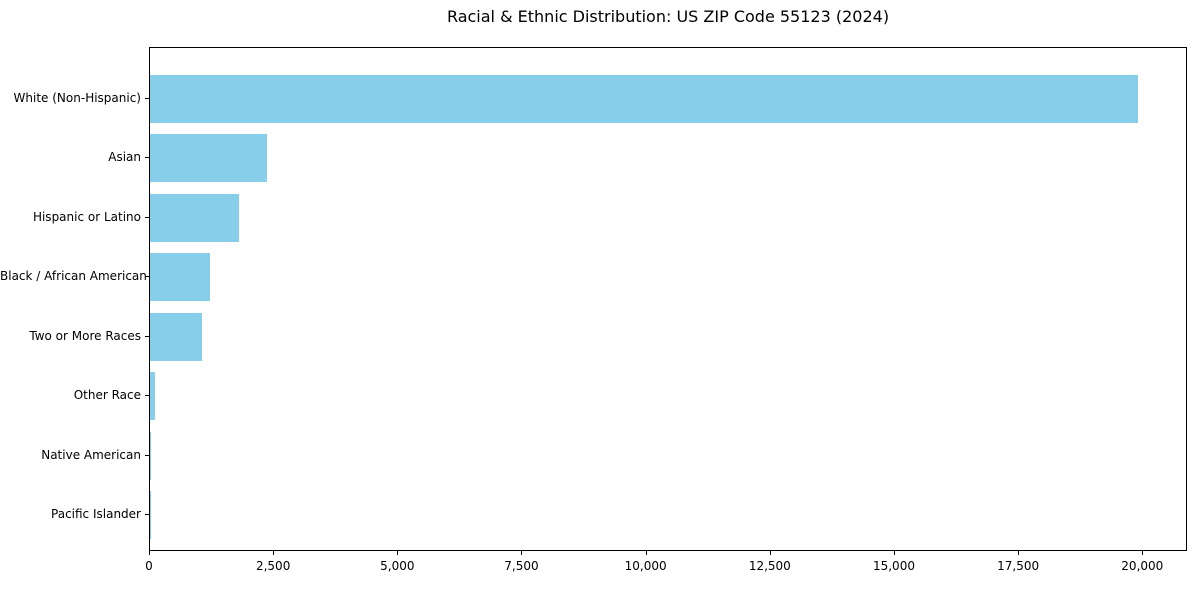 This screenshot has width=1200, height=600. What do you see at coordinates (151, 455) in the screenshot?
I see `bar-native-american` at bounding box center [151, 455].